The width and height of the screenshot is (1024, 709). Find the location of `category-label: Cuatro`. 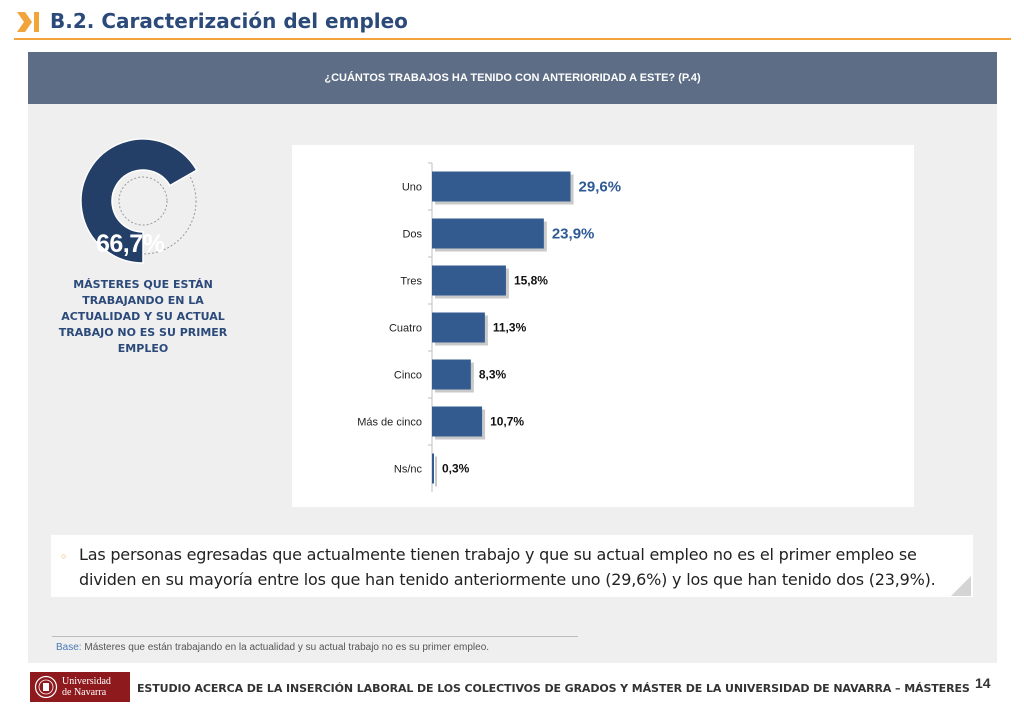

category-label: Cuatro is located at coordinates (405, 329).